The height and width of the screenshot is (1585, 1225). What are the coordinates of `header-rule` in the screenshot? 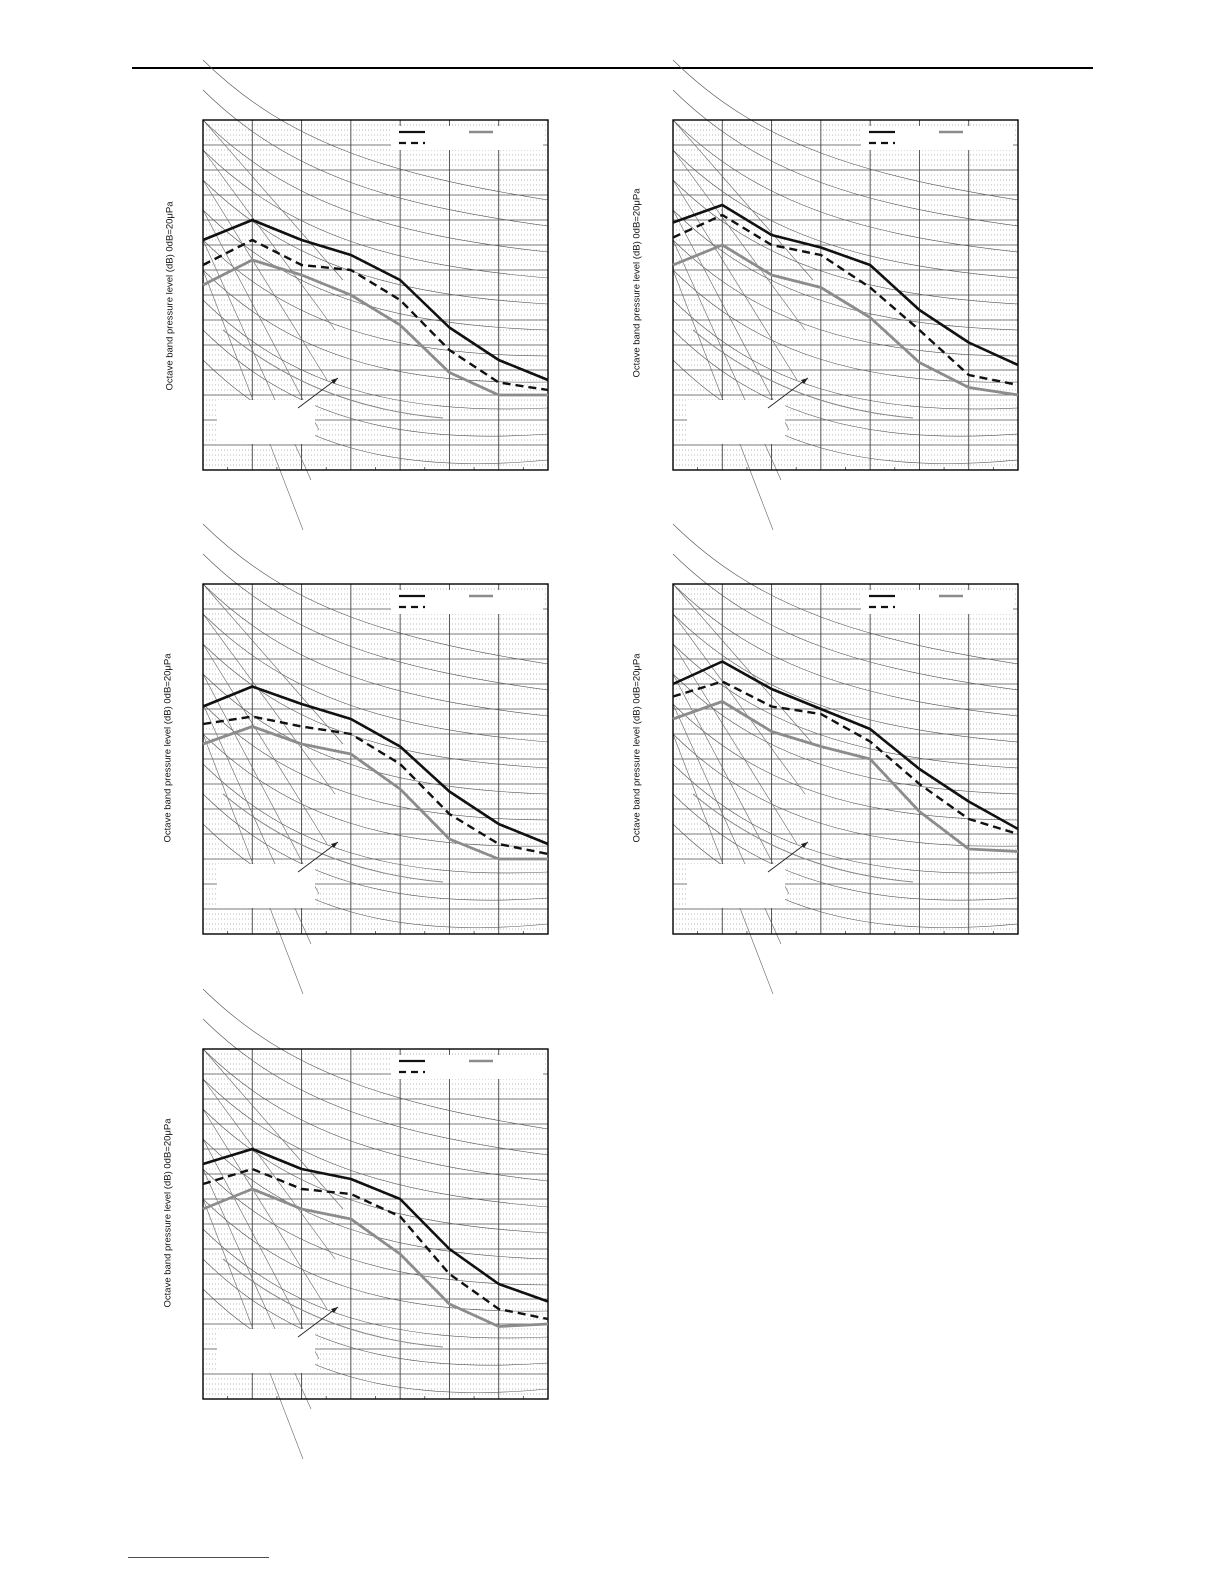 It's located at (612, 68).